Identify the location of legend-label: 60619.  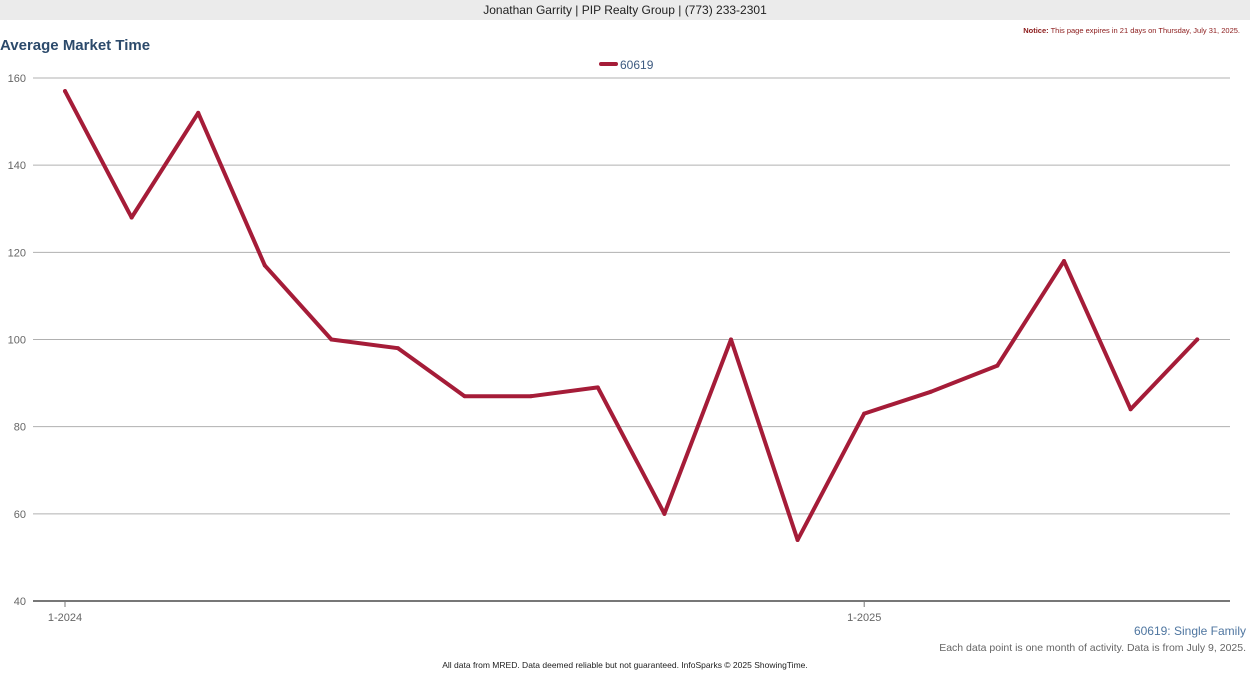
(637, 65).